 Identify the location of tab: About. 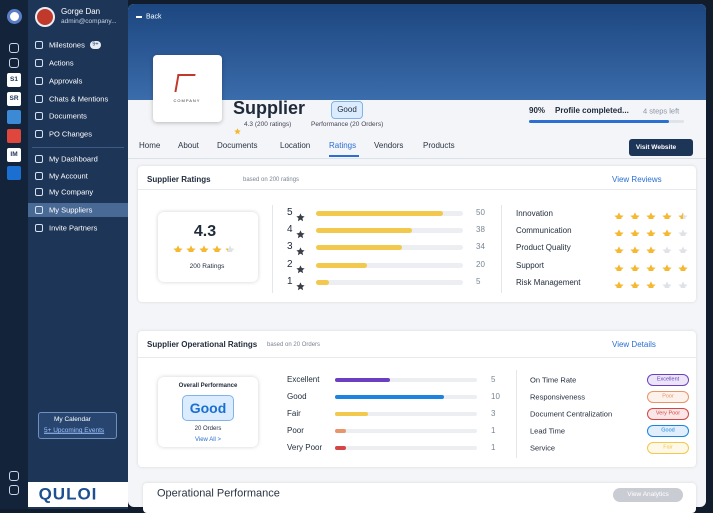
(188, 145).